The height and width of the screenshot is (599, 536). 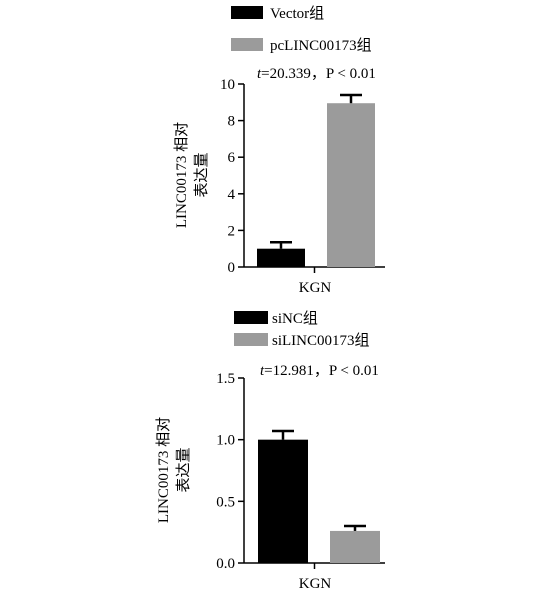 What do you see at coordinates (232, 231) in the screenshot?
I see `y-tick-label: 2` at bounding box center [232, 231].